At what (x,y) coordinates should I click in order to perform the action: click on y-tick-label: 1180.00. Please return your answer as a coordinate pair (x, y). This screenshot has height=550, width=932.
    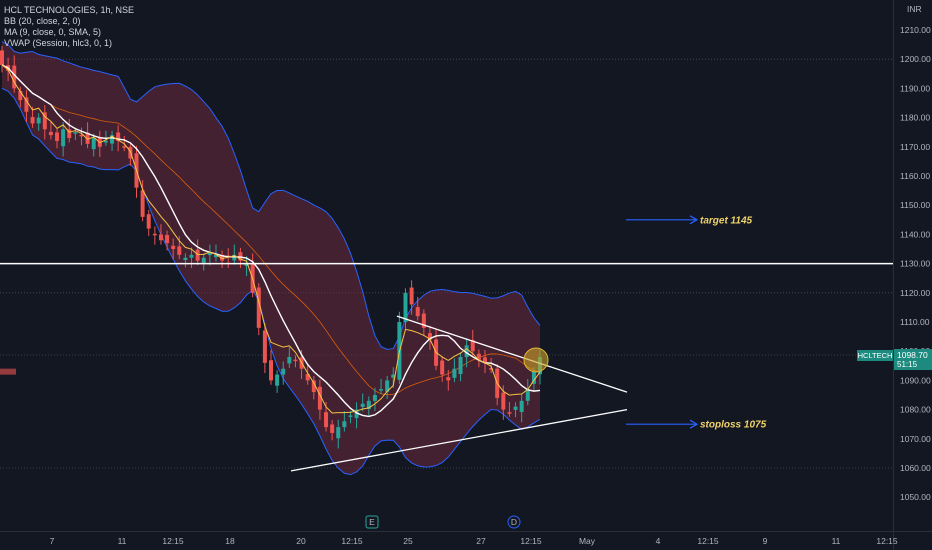
    Looking at the image, I should click on (915, 118).